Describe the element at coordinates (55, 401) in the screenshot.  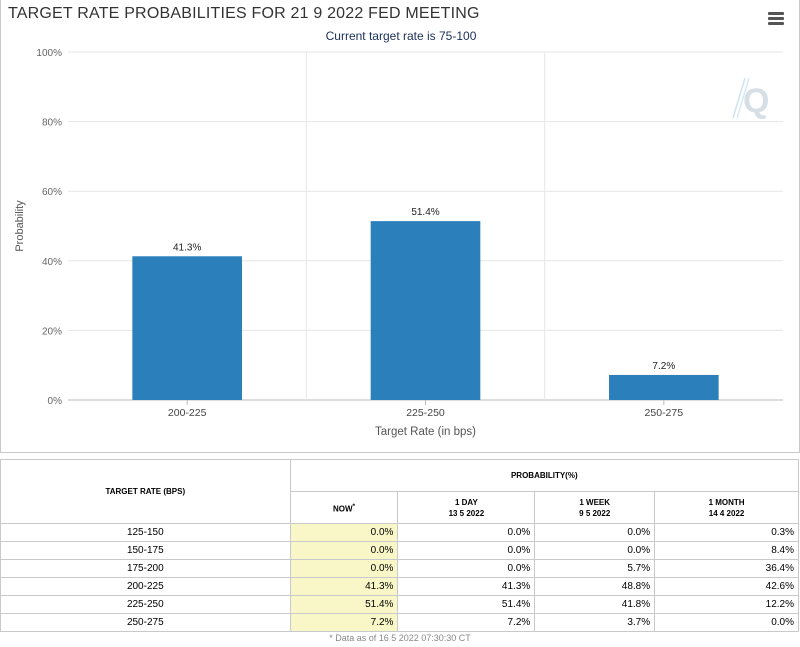
I see `y-tick-label: 0%` at that location.